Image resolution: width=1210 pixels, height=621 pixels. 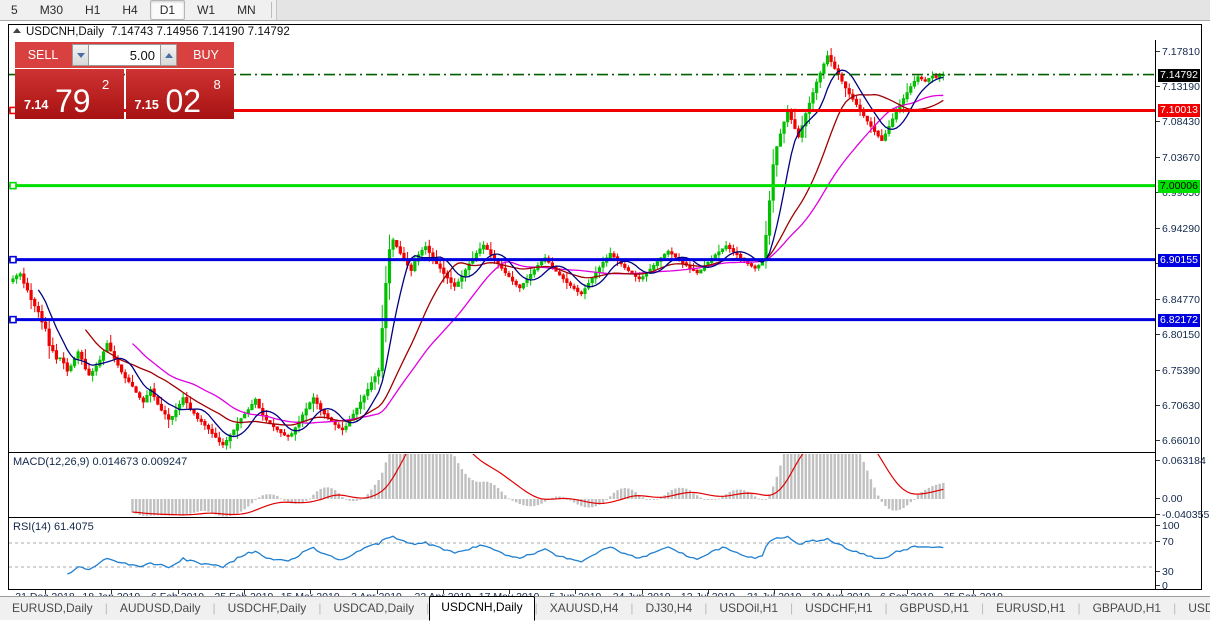 What do you see at coordinates (839, 608) in the screenshot?
I see `chart-tab-usdchf-h1: USDCHF,H1` at bounding box center [839, 608].